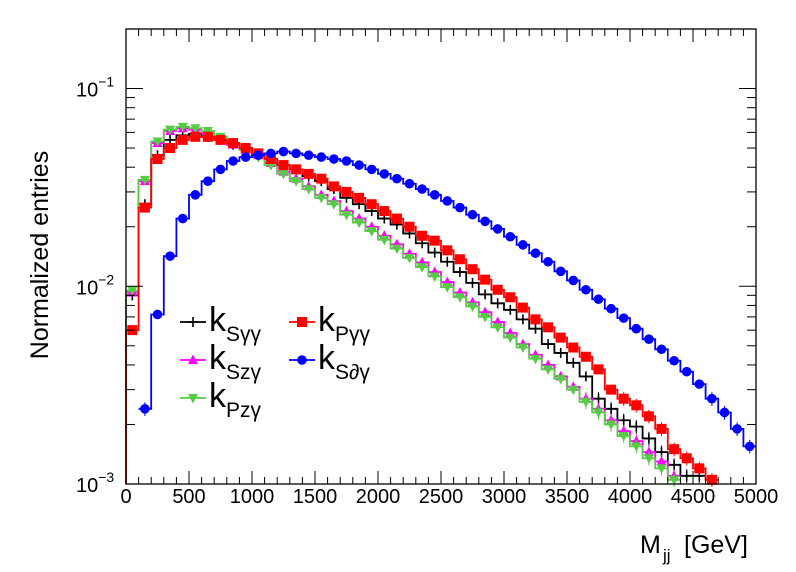 The height and width of the screenshot is (572, 796). What do you see at coordinates (344, 361) in the screenshot?
I see `legend-label: kS∂γ` at bounding box center [344, 361].